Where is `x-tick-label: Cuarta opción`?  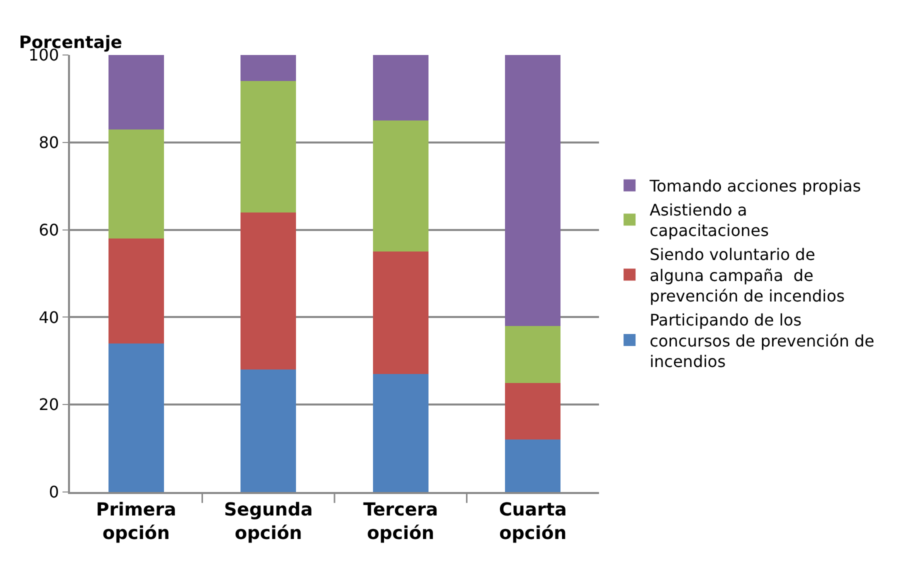 x-tick-label: Cuarta opción is located at coordinates (532, 521).